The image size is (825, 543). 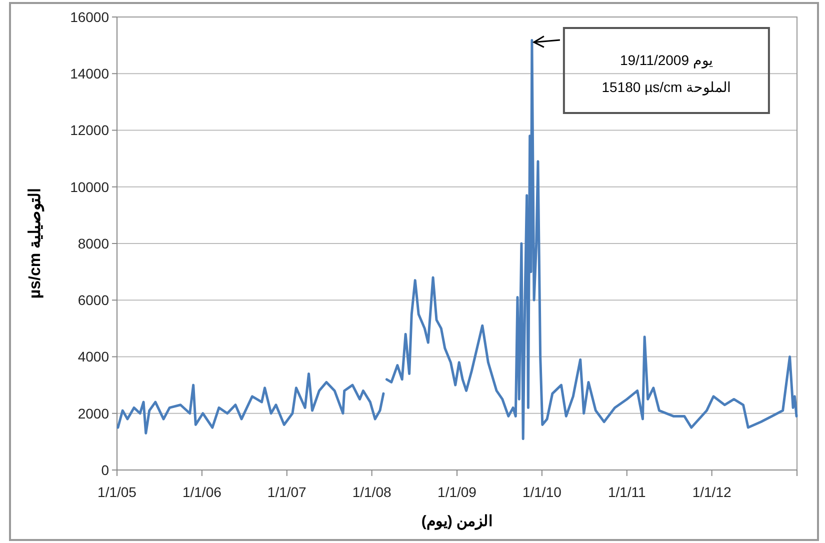 I want to click on x-tick-label: 1/1/06, so click(x=202, y=492).